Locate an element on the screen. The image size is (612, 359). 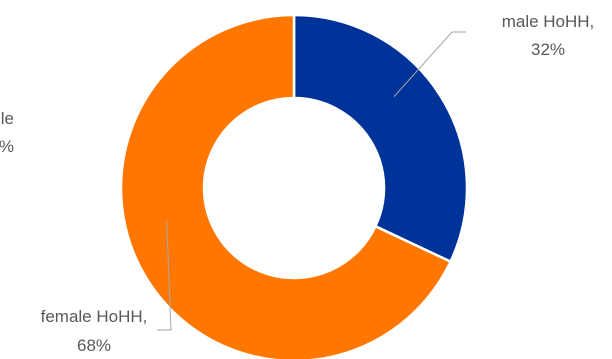
label-cut-off-line1: le is located at coordinates (7, 118).